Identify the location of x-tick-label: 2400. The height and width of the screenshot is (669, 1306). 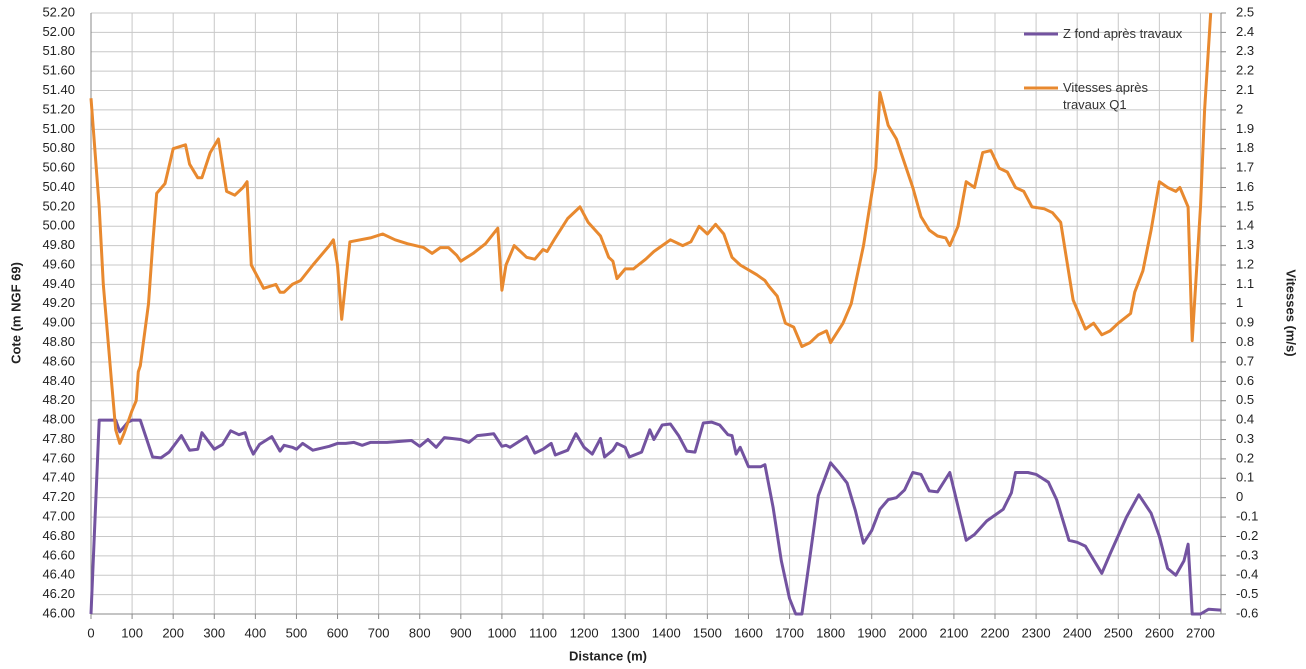
(1077, 632).